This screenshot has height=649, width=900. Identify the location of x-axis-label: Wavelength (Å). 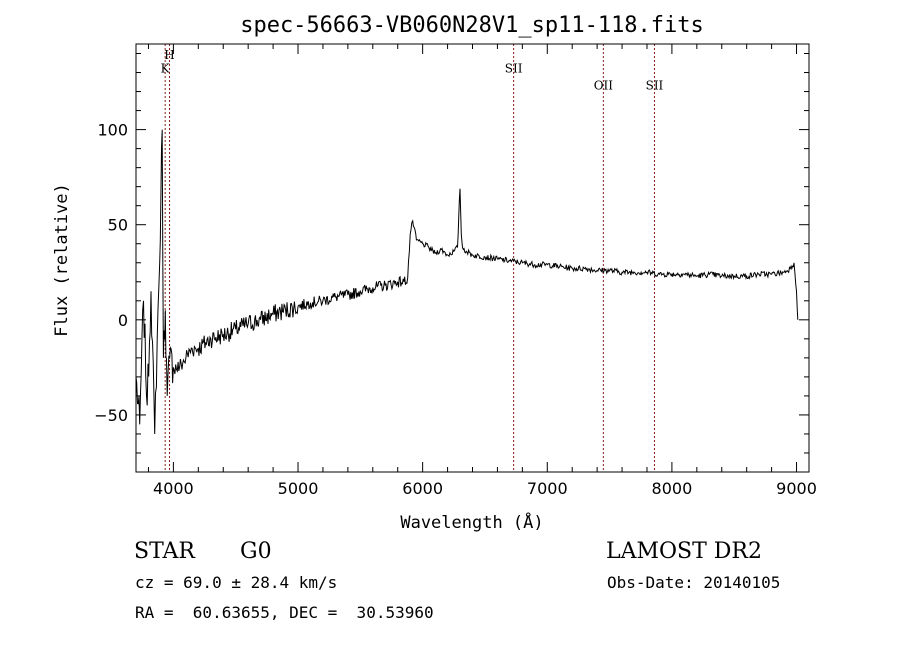
(471, 522).